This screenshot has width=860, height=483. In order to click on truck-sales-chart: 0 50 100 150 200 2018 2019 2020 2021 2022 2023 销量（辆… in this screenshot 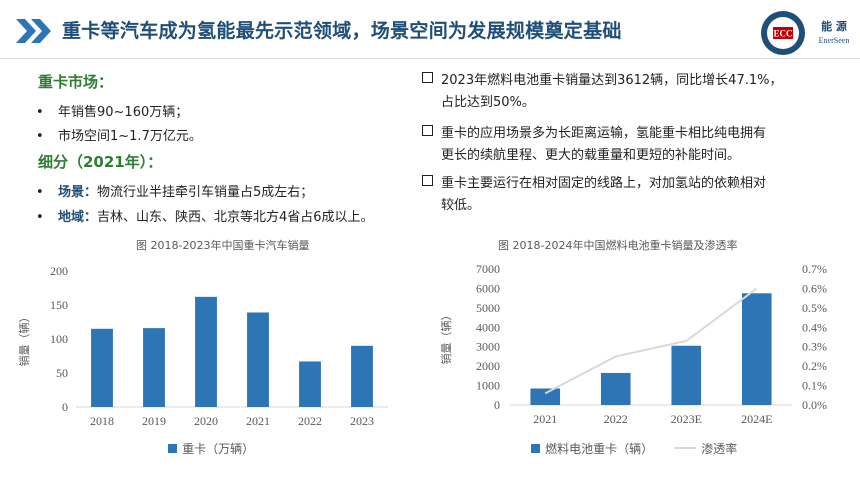, I will do `click(202, 346)`.